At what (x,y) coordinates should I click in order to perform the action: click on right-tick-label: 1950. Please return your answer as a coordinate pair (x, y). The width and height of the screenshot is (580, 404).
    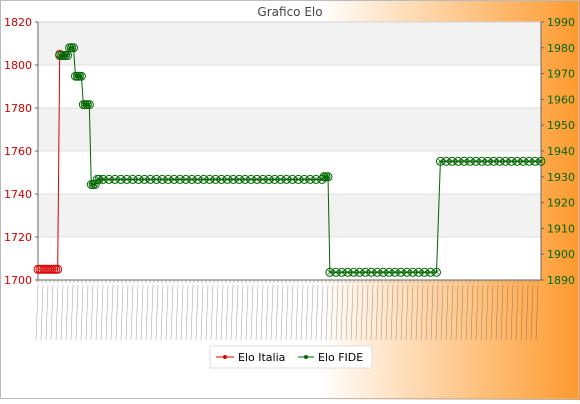
    Looking at the image, I should click on (561, 125).